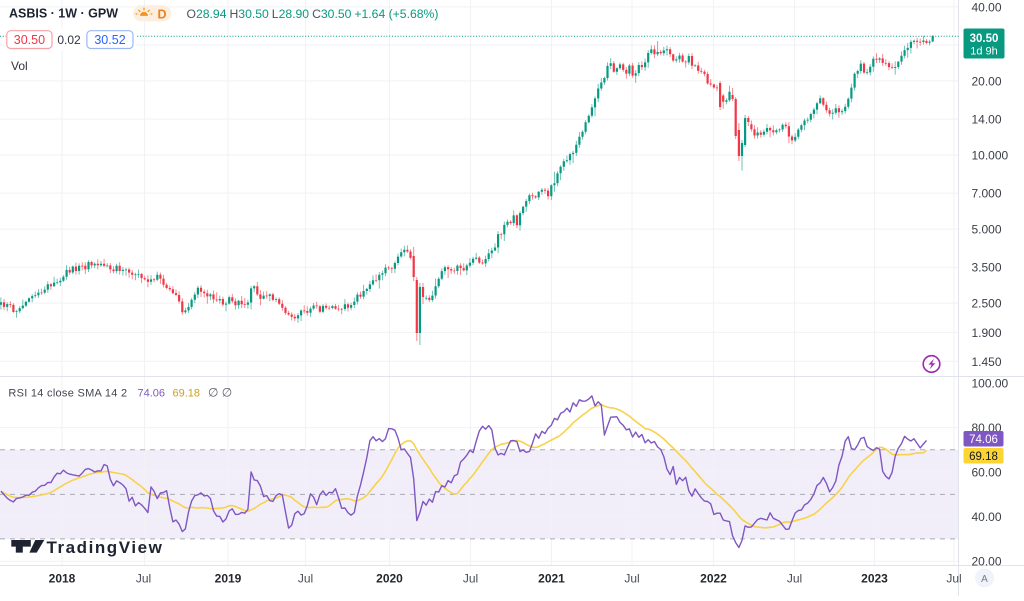 This screenshot has height=601, width=1024. What do you see at coordinates (19, 66) in the screenshot?
I see `svg-text: Vol` at bounding box center [19, 66].